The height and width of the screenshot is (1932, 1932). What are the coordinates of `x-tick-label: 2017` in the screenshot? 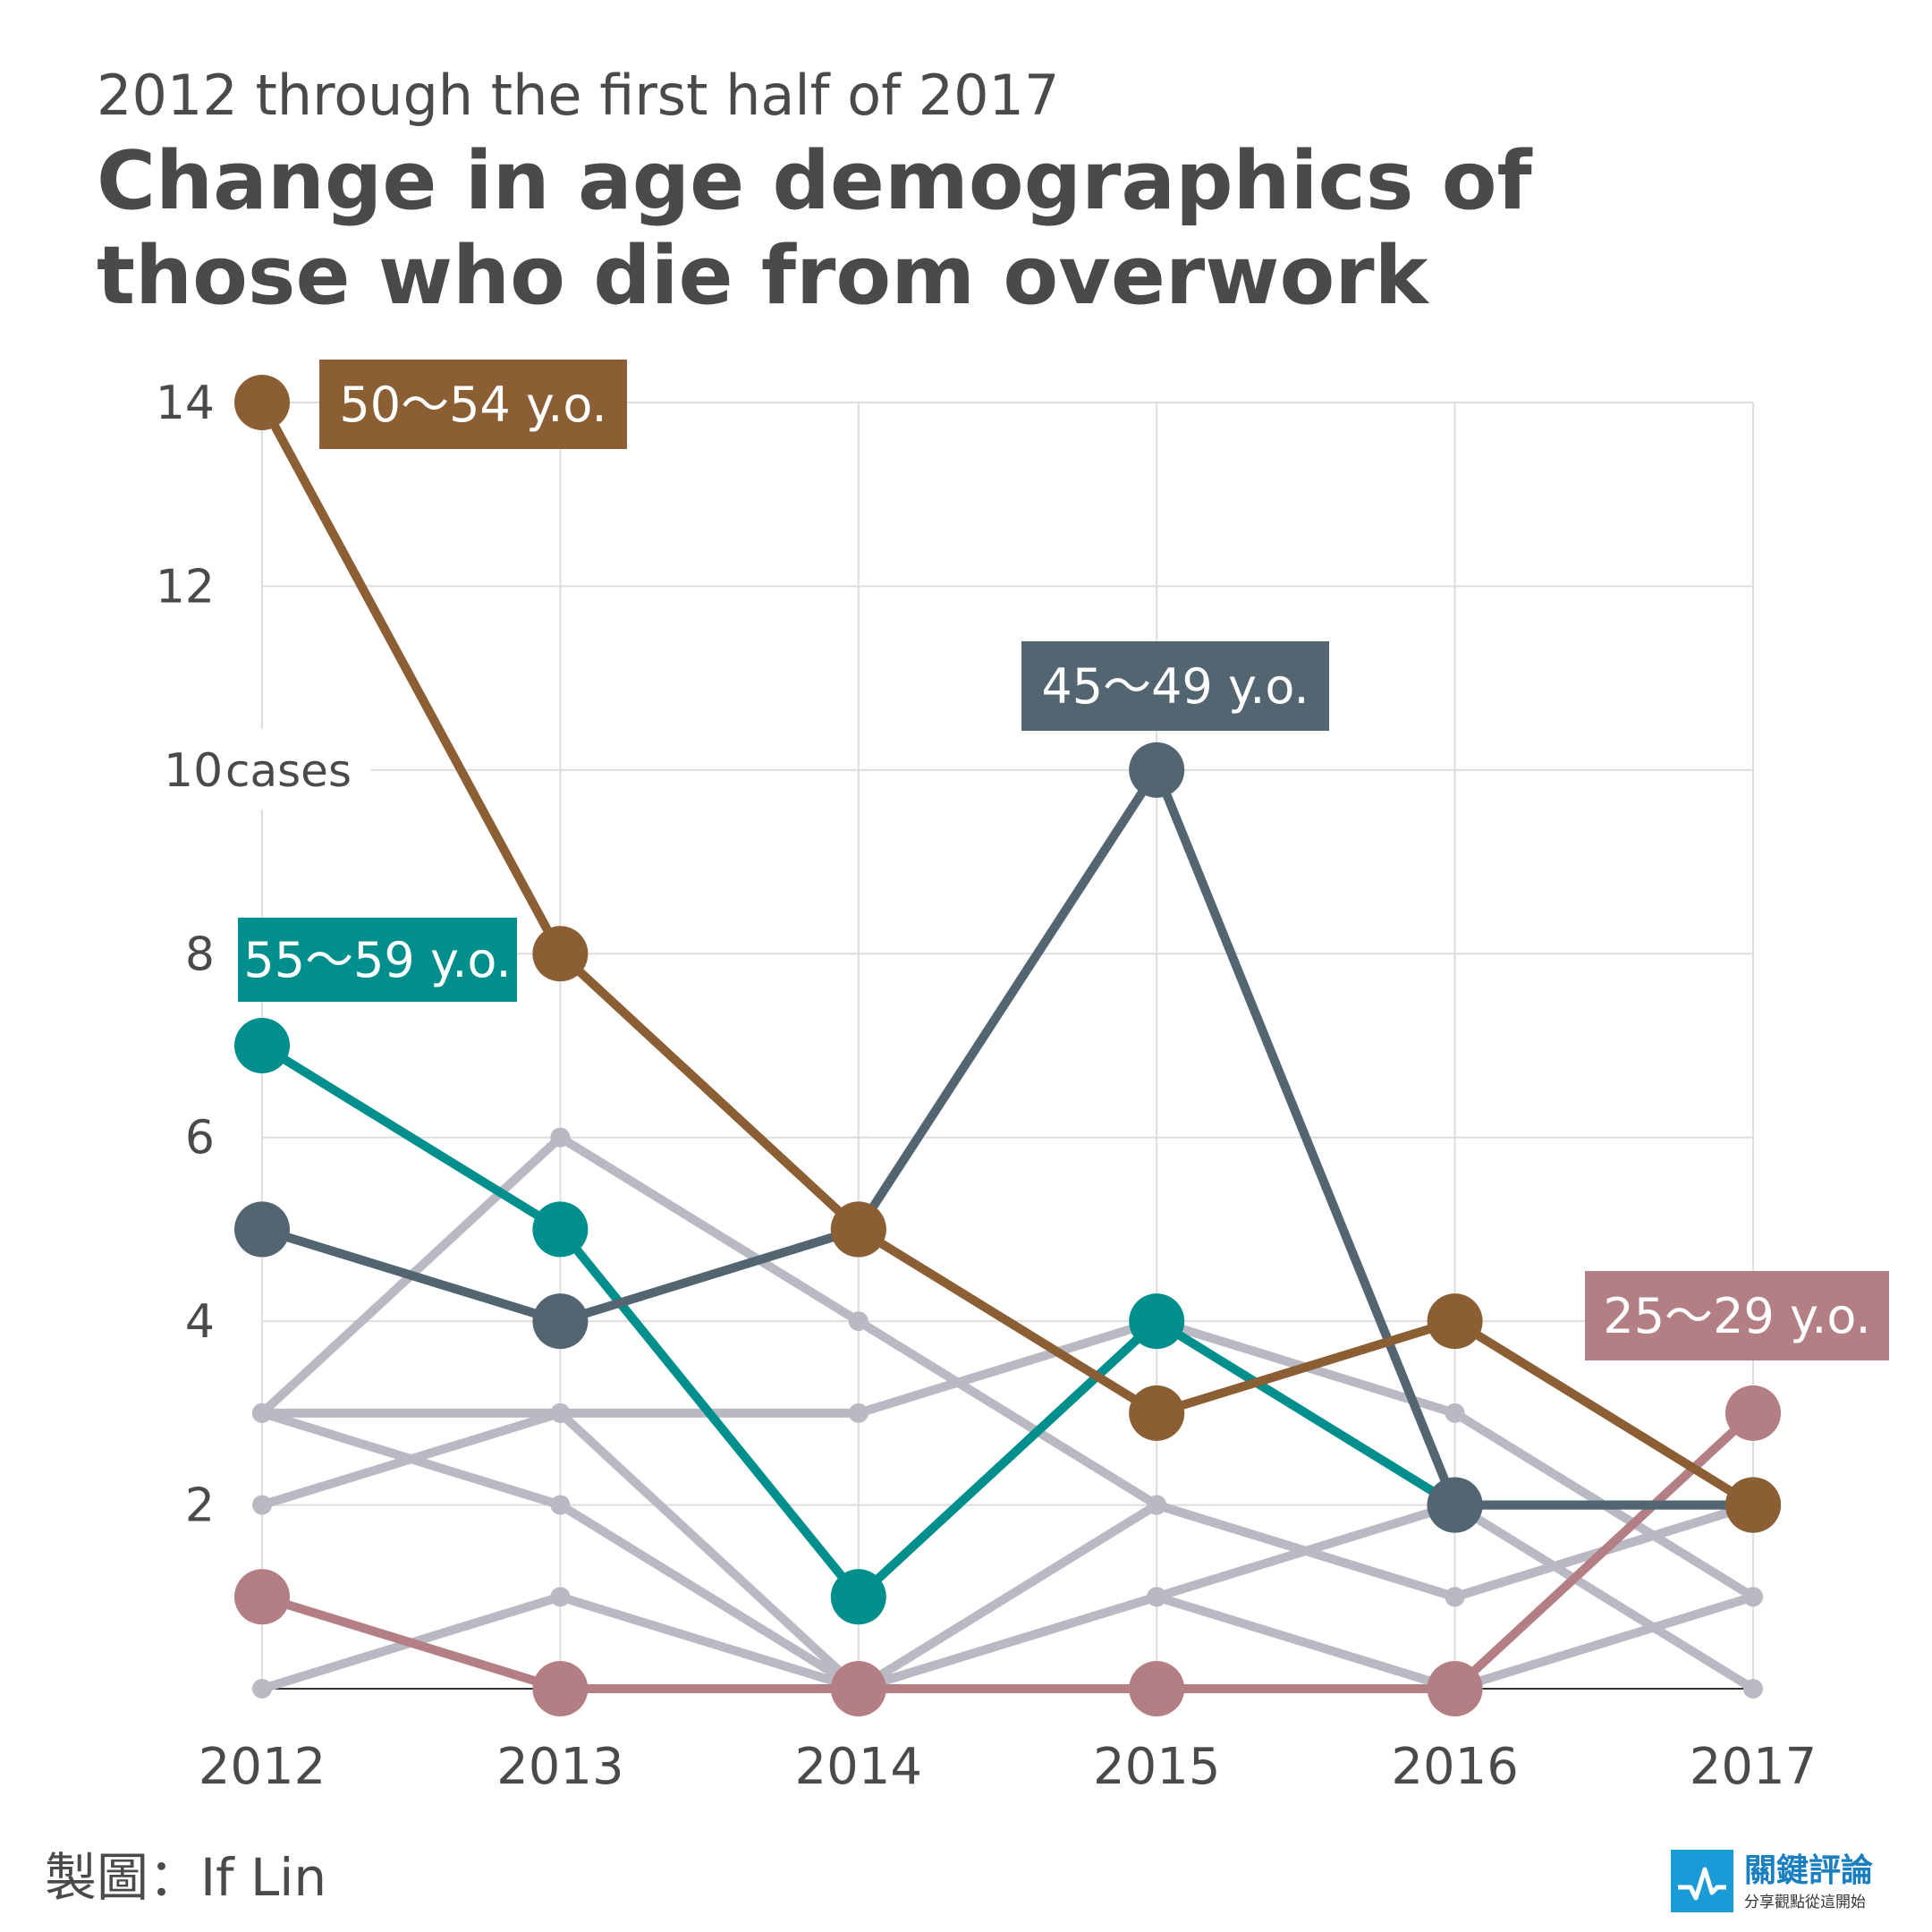 It's located at (1754, 1767).